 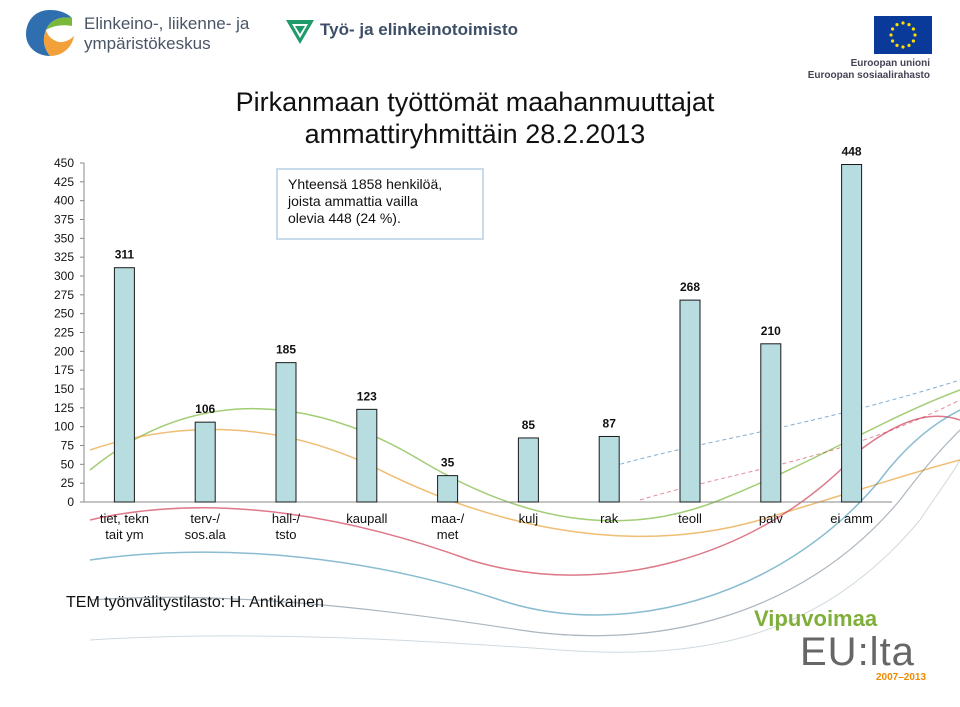 I want to click on y-tick-label: 375, so click(x=64, y=220).